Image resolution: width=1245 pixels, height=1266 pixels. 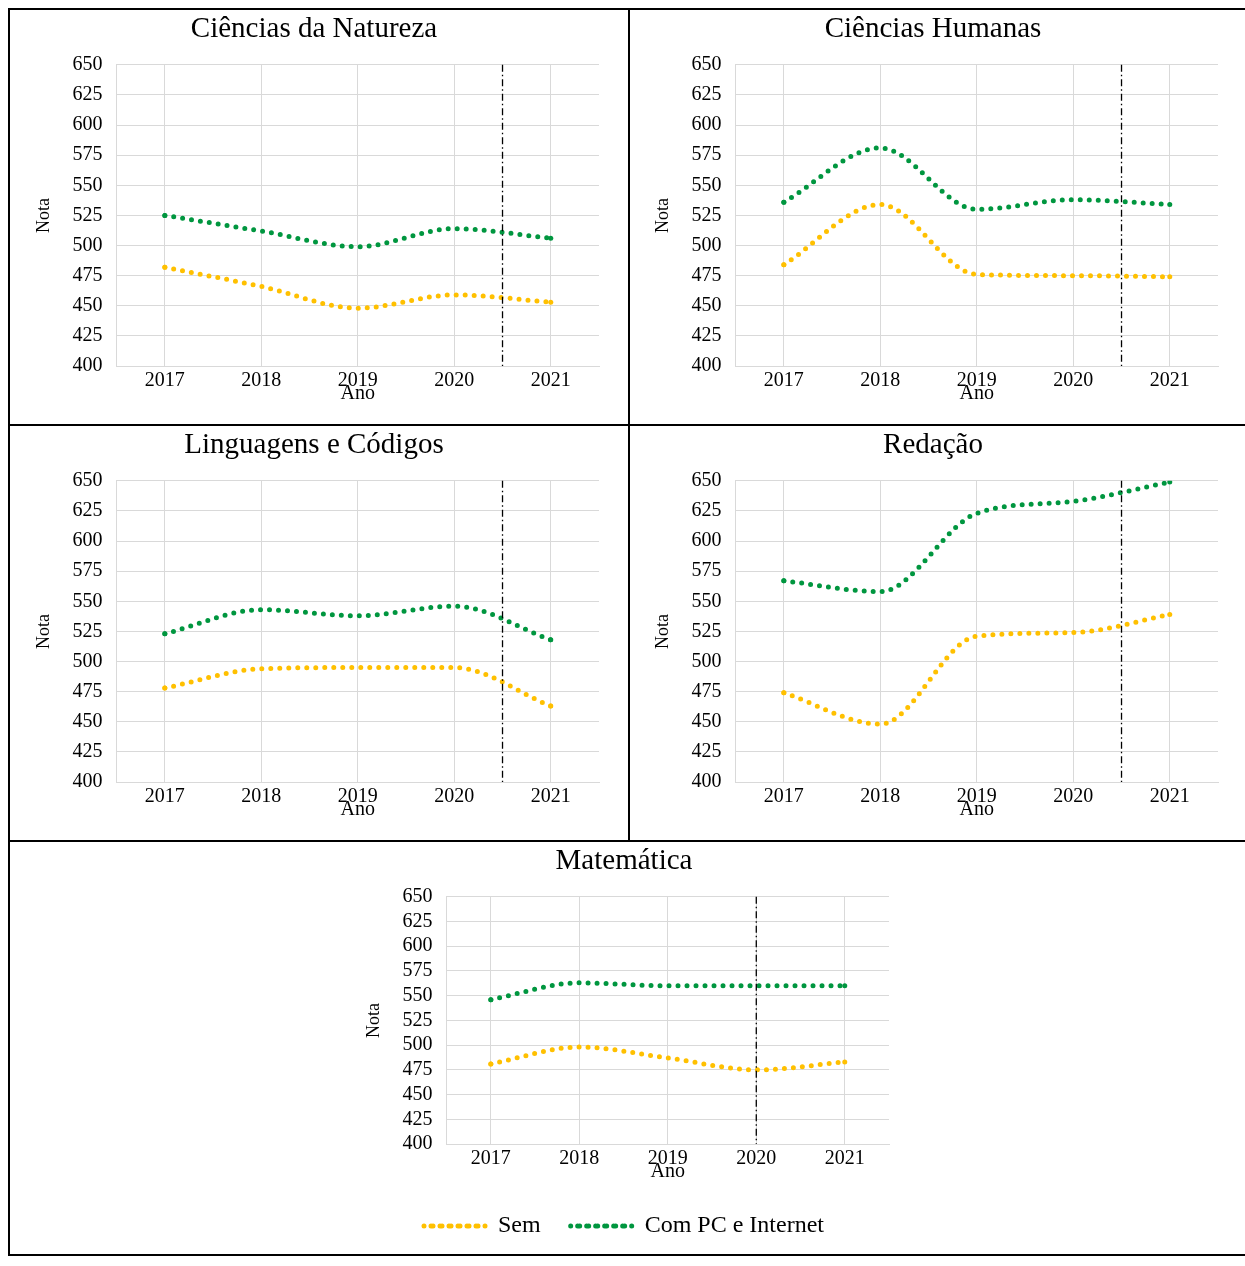 I want to click on chart-title: Ciências Humanas, so click(x=933, y=27).